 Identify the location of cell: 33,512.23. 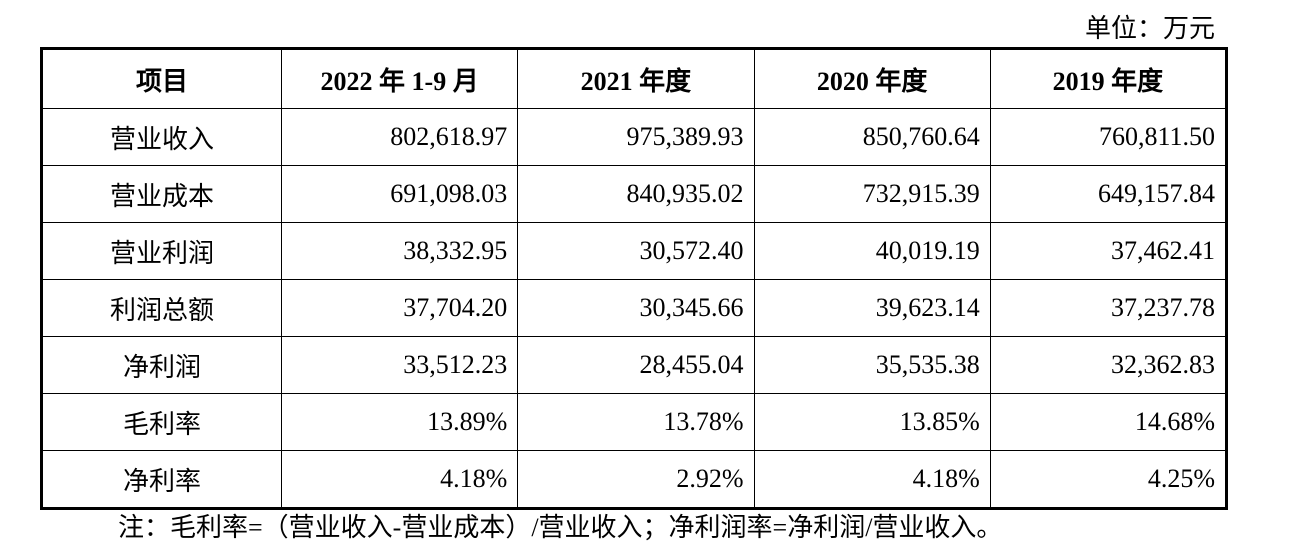
(399, 365).